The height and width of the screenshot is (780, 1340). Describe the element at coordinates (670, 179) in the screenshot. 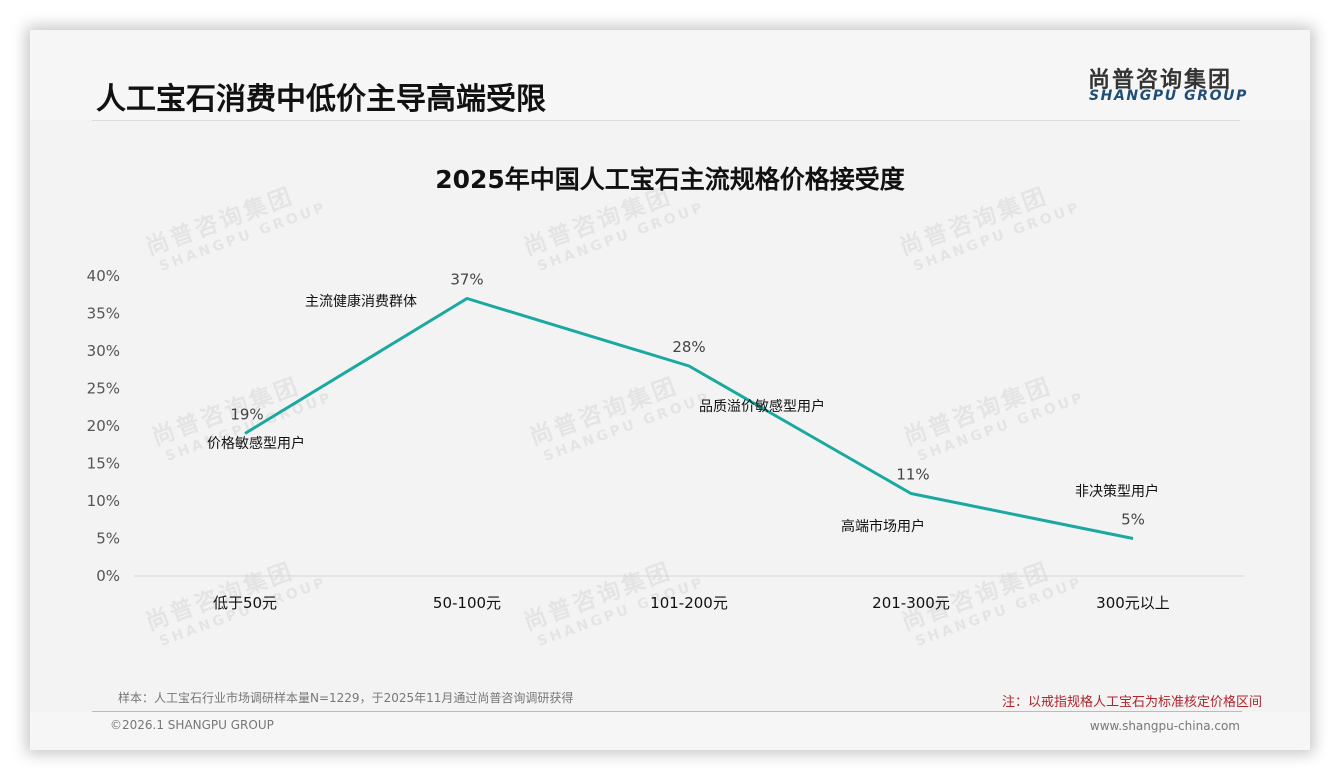

I see `chart-title: 2025年中国人工宝石主流规格价格接受度` at that location.